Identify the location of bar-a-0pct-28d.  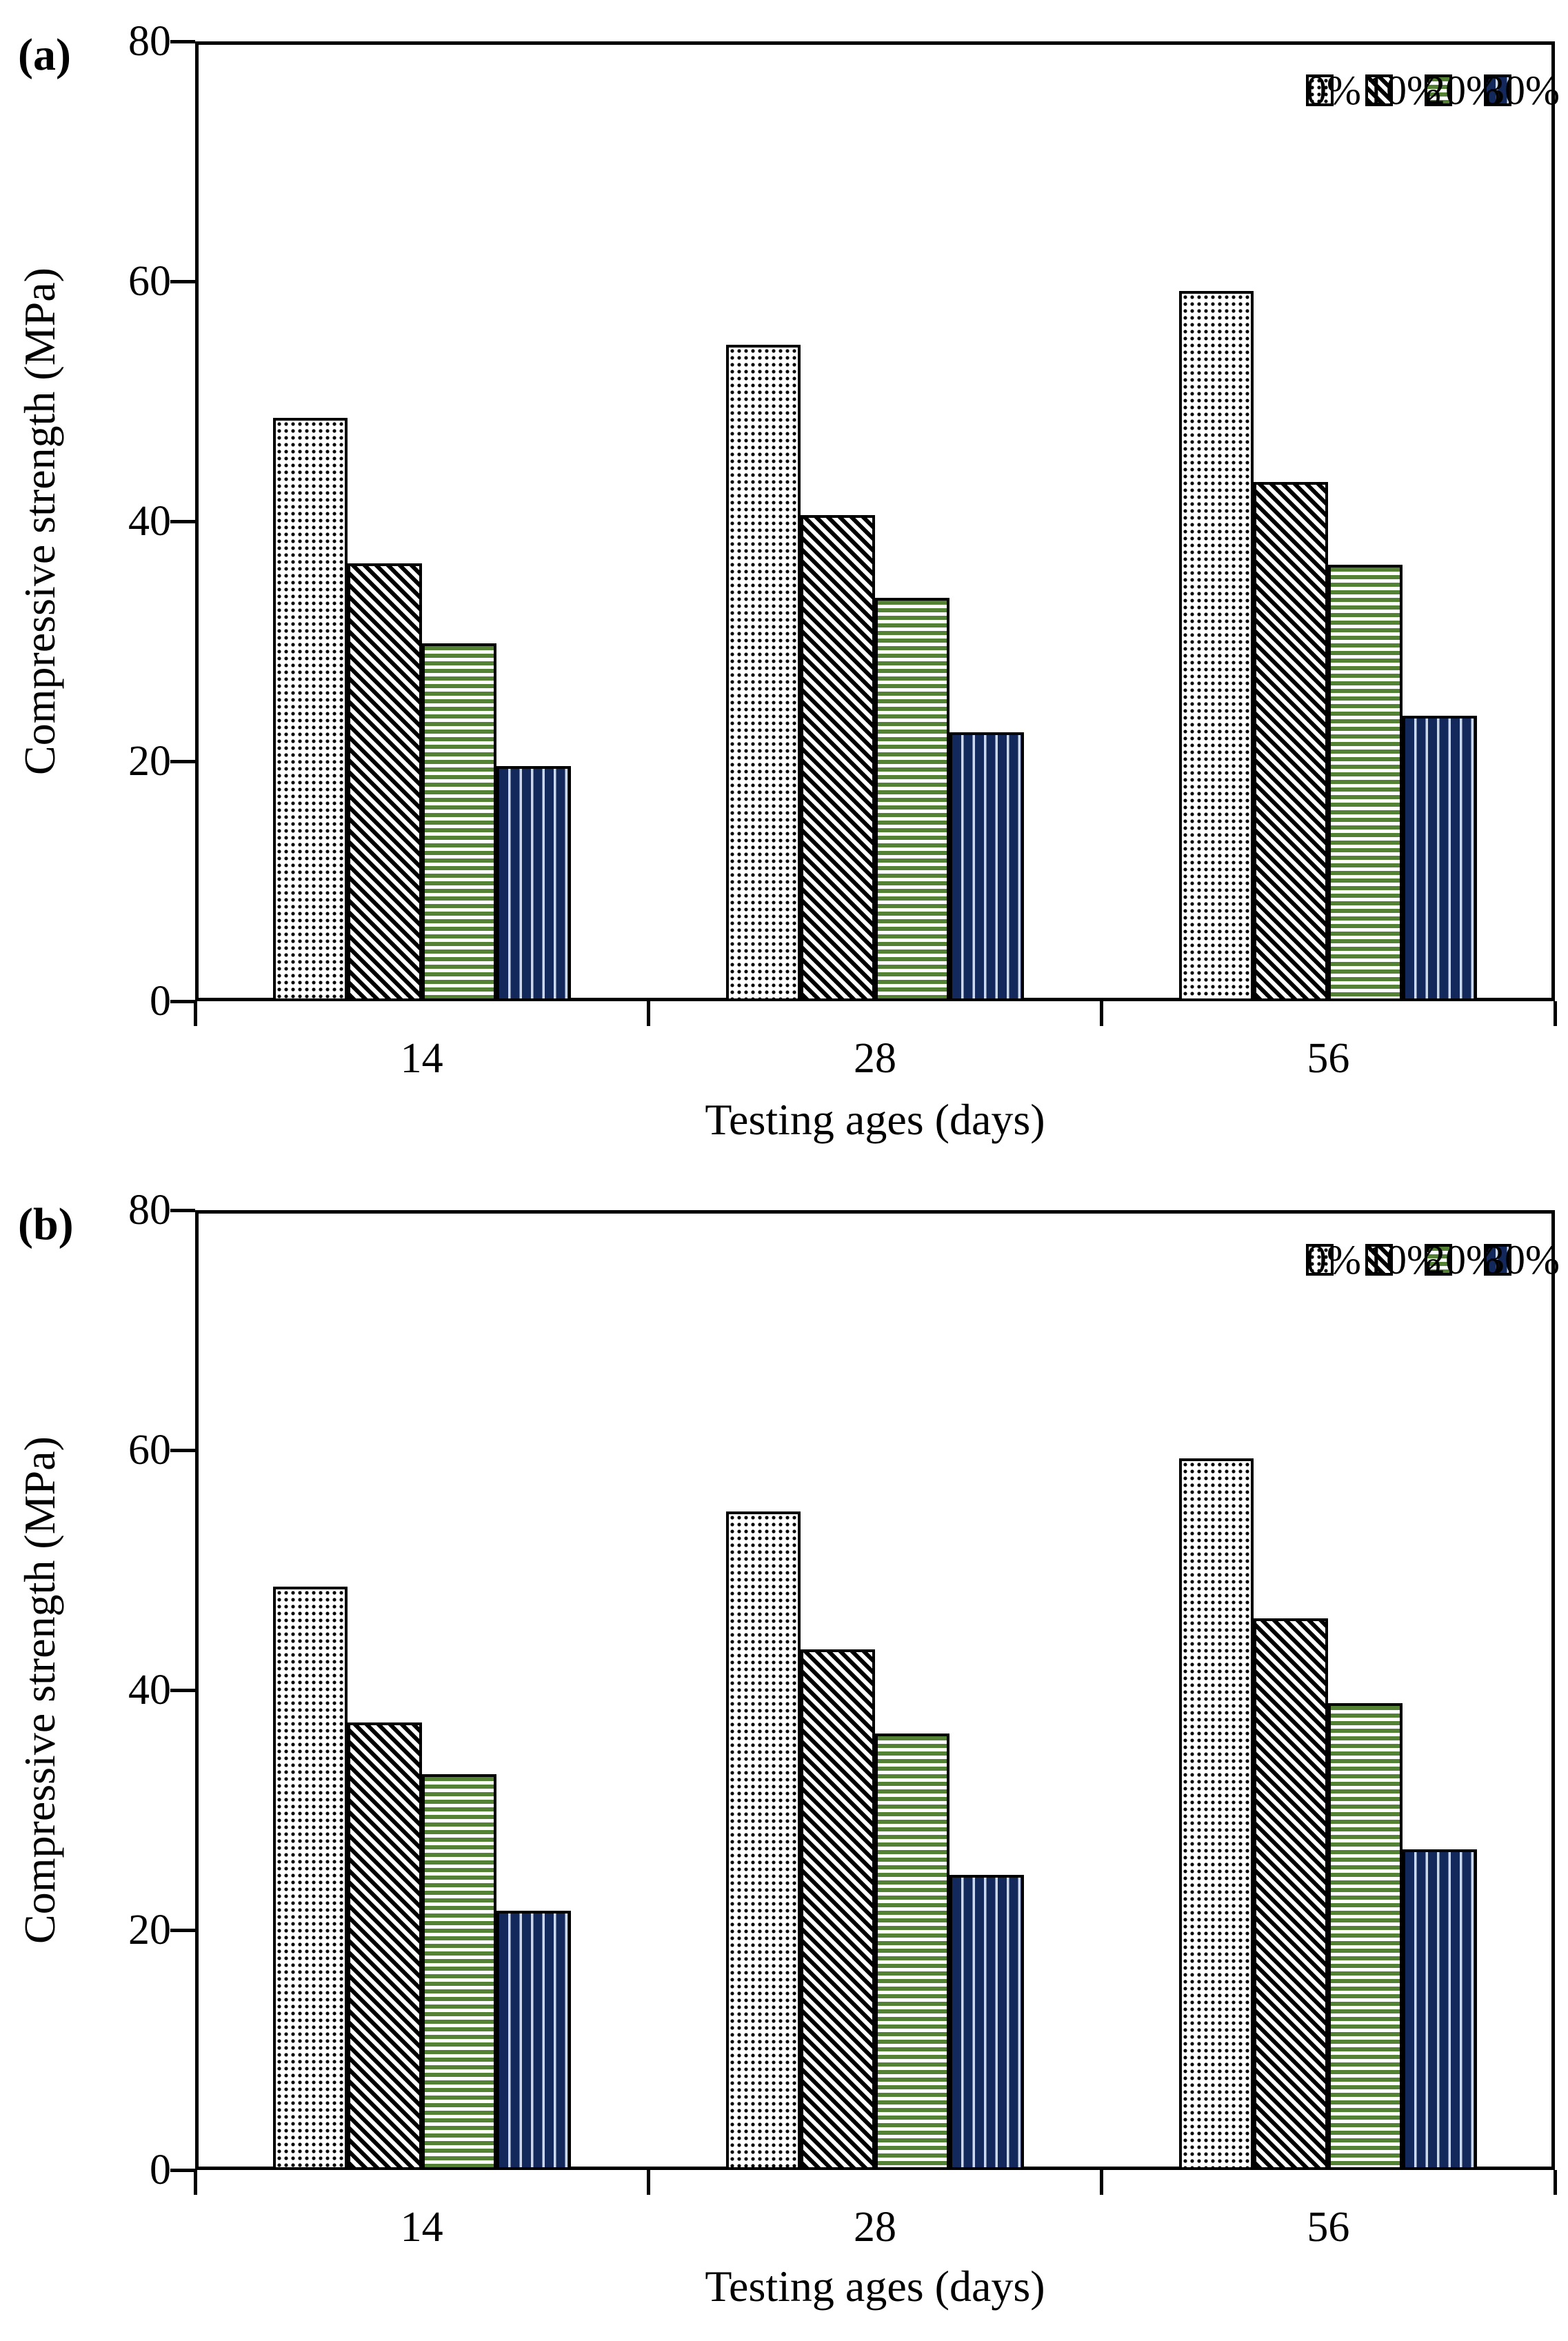
(763, 673).